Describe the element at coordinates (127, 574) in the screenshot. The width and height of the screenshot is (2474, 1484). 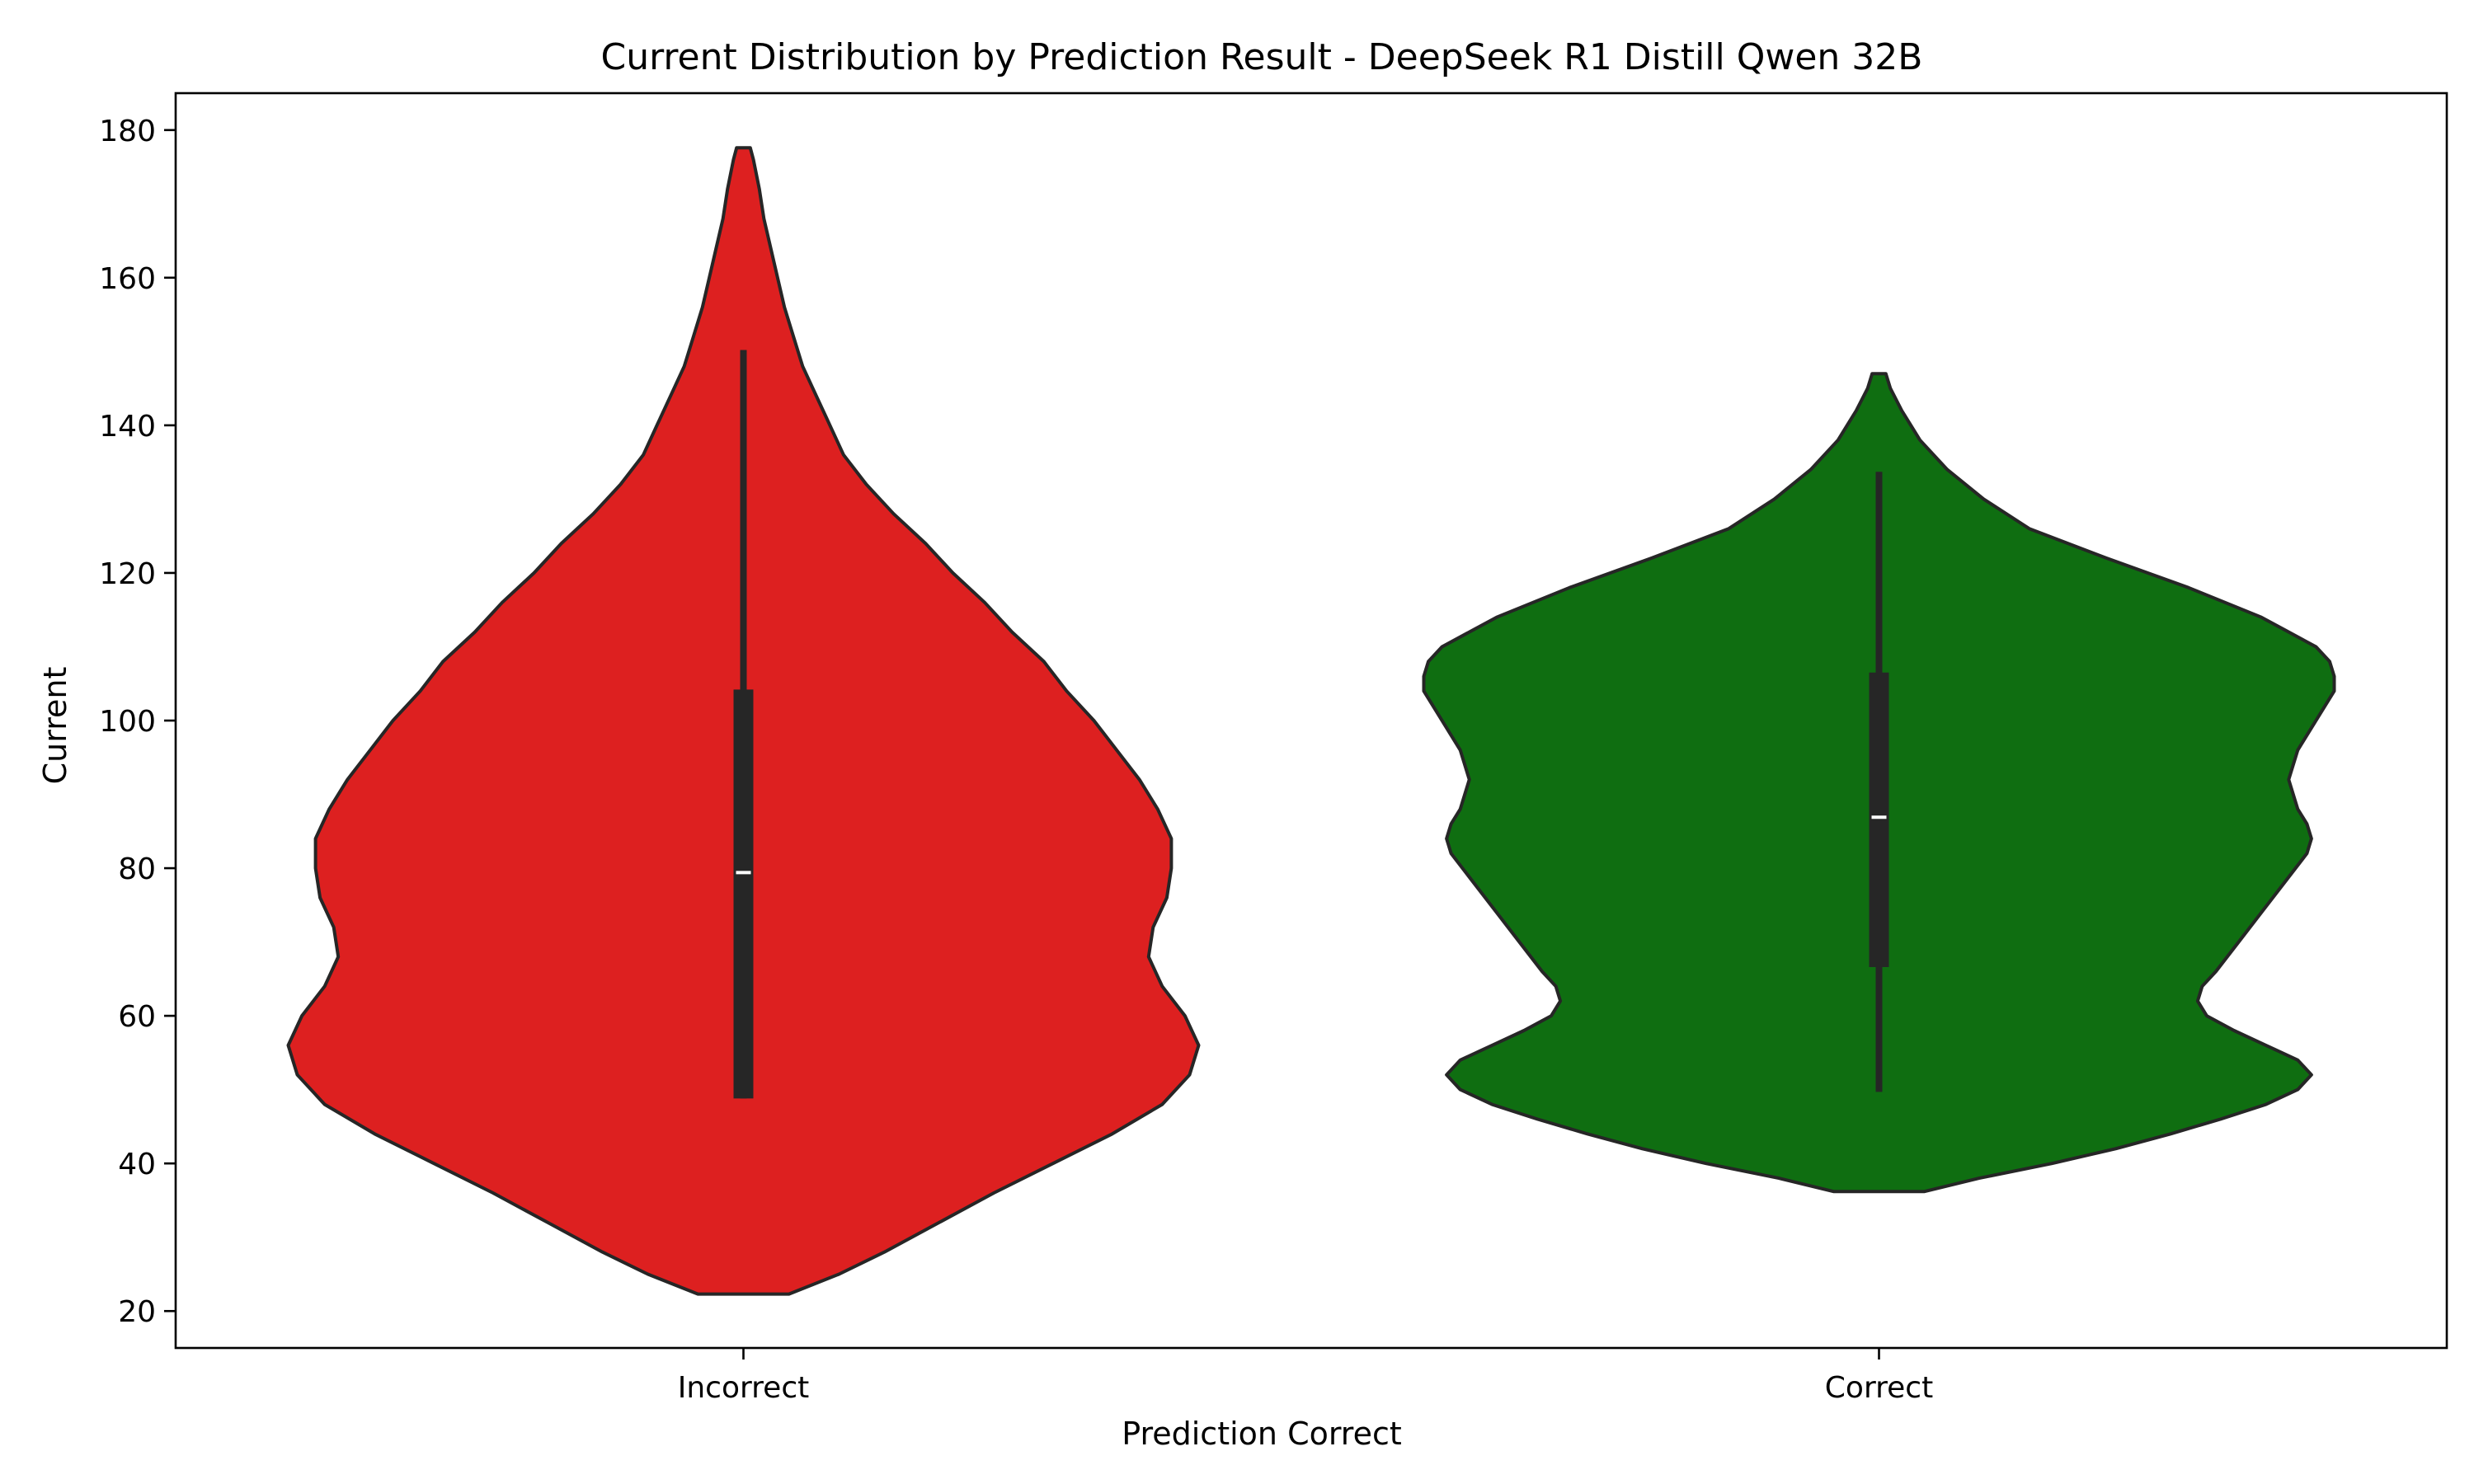
I see `y-tick-label: 120` at that location.